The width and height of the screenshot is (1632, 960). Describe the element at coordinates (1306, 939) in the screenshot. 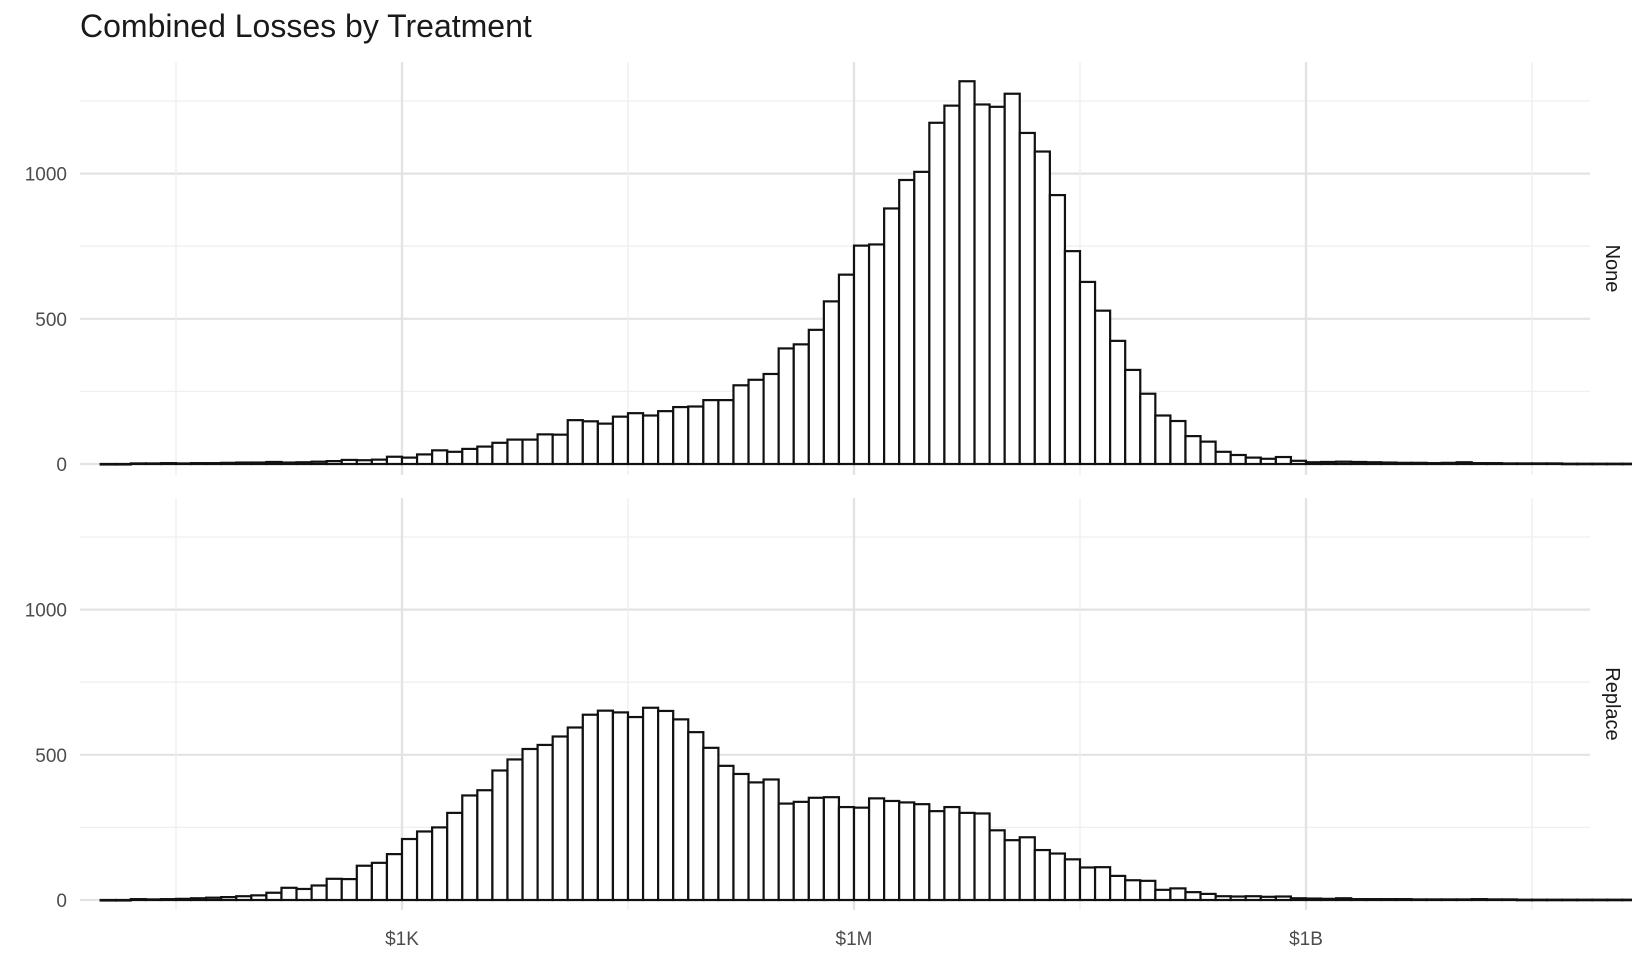

I see `x-tick-label: $1B` at that location.